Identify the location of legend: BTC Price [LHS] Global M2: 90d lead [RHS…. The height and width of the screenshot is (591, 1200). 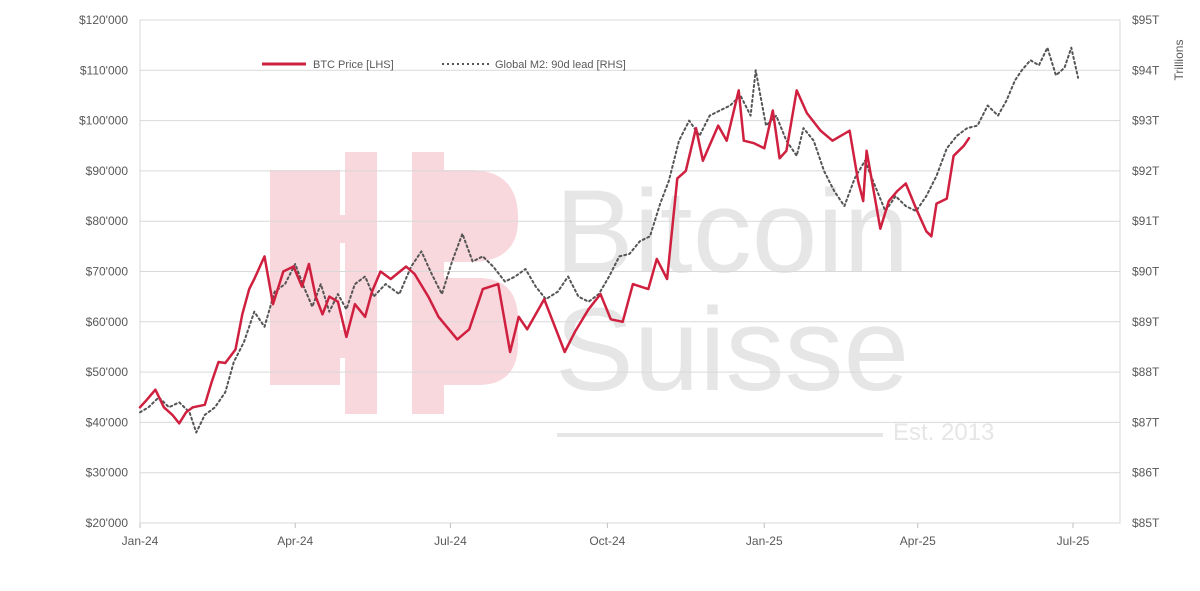
(444, 65).